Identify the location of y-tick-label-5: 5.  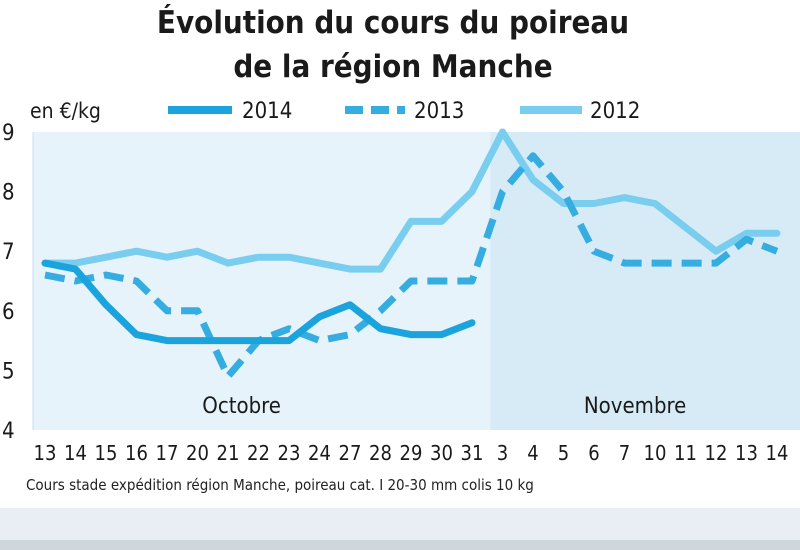
(8, 371).